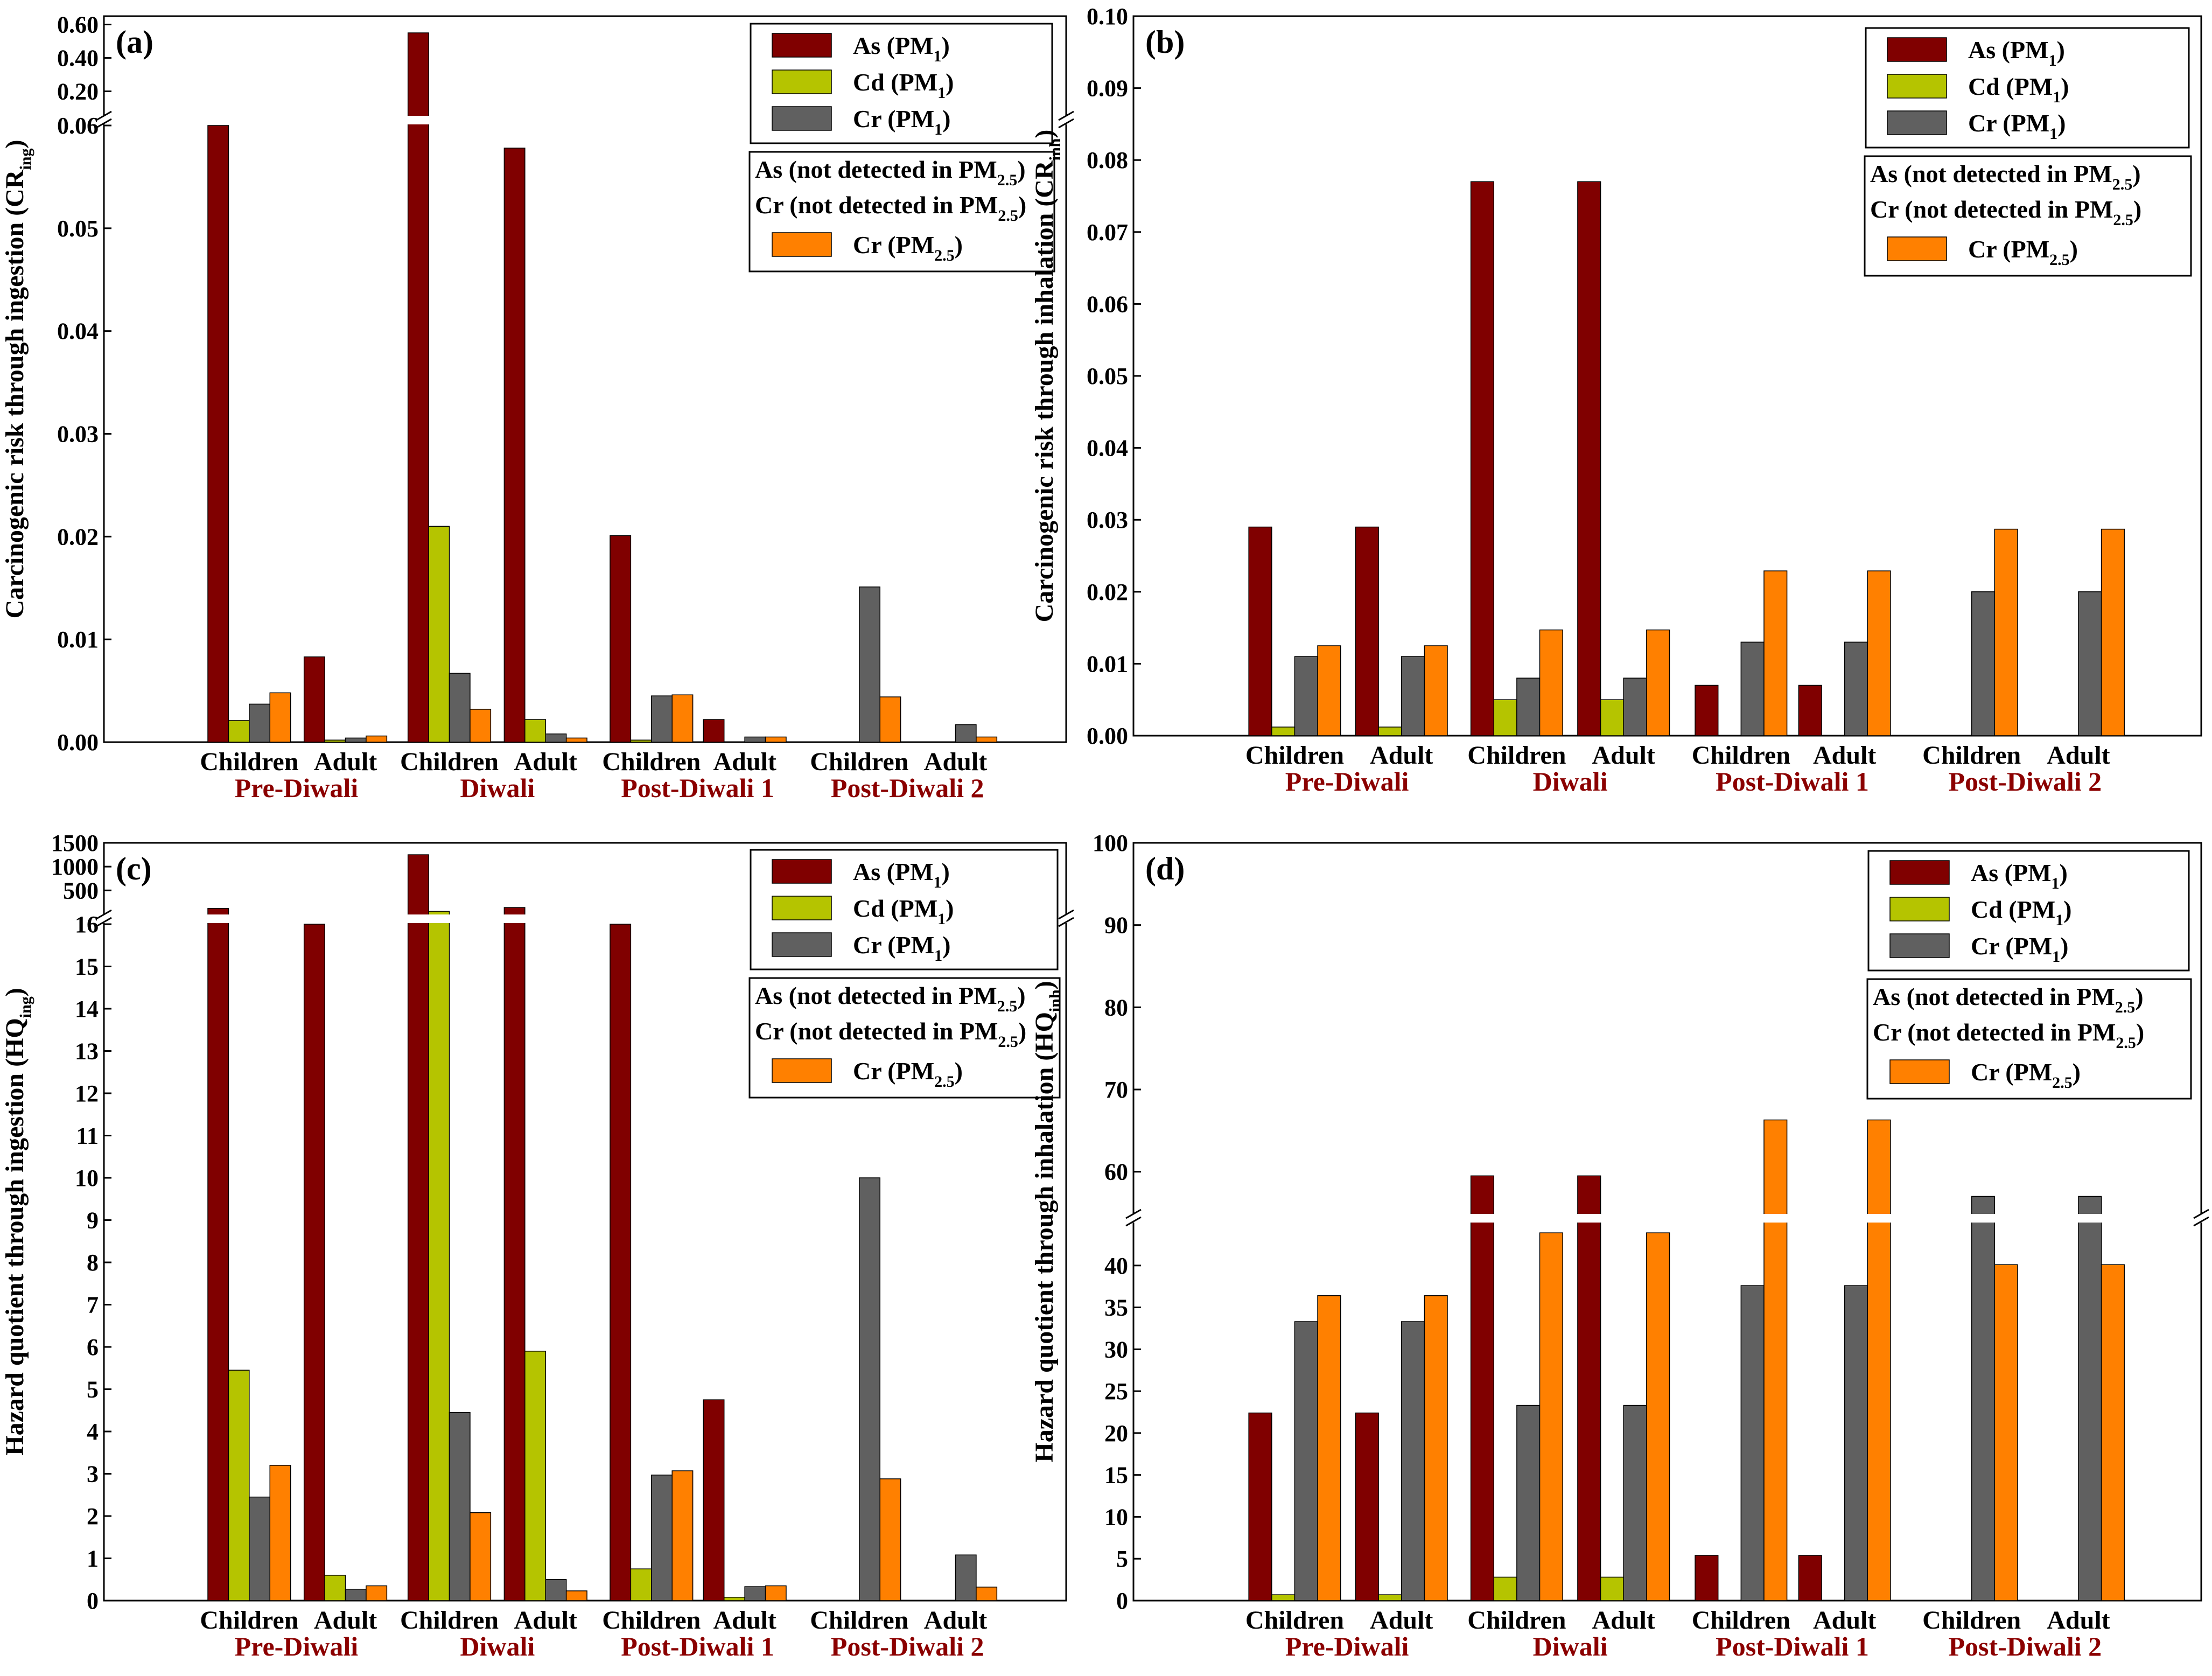  What do you see at coordinates (84, 384) in the screenshot?
I see `y-axis: 0.00 0.01 0.02 0.03 0.04 0.05 0.06 0.20 0.40 0.60` at bounding box center [84, 384].